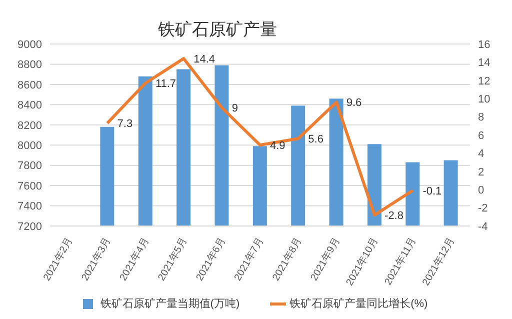 This screenshot has height=319, width=512. I want to click on data-label: 11.7, so click(165, 84).